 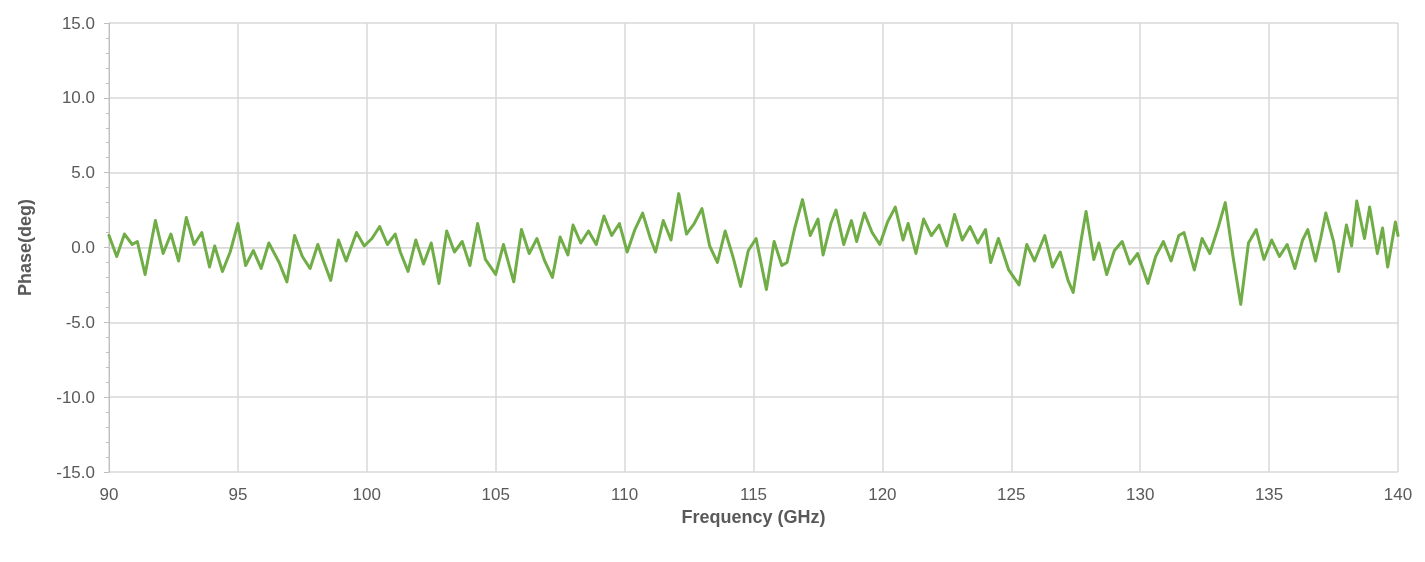 What do you see at coordinates (80, 322) in the screenshot?
I see `y-tick-label: -5.0` at bounding box center [80, 322].